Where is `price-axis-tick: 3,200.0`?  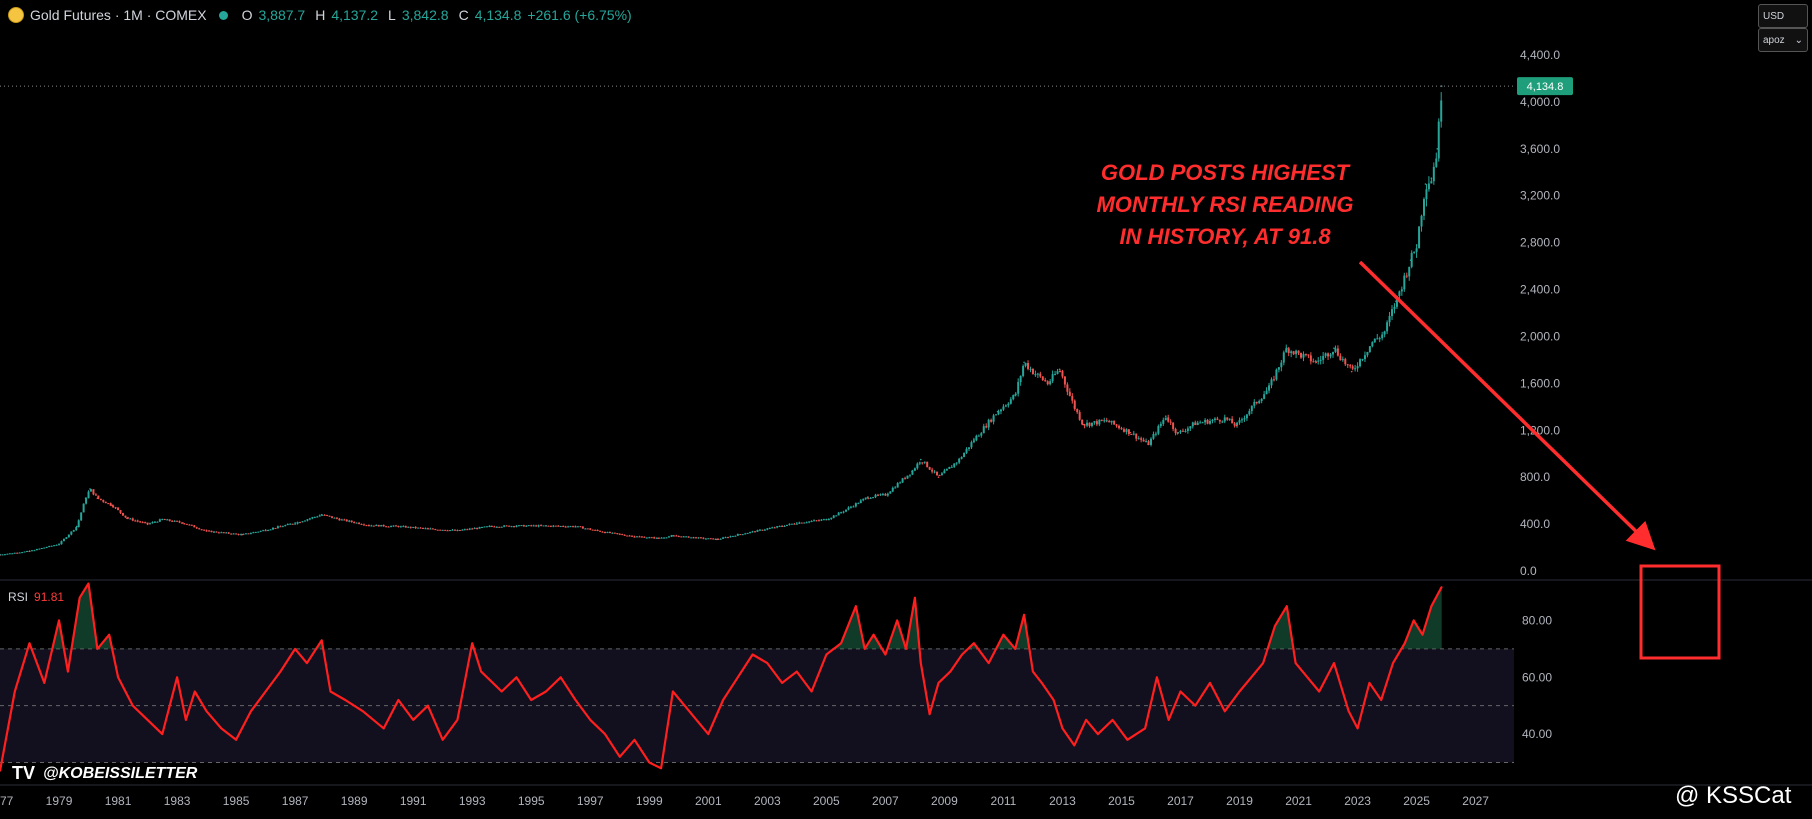 price-axis-tick: 3,200.0 is located at coordinates (1540, 196).